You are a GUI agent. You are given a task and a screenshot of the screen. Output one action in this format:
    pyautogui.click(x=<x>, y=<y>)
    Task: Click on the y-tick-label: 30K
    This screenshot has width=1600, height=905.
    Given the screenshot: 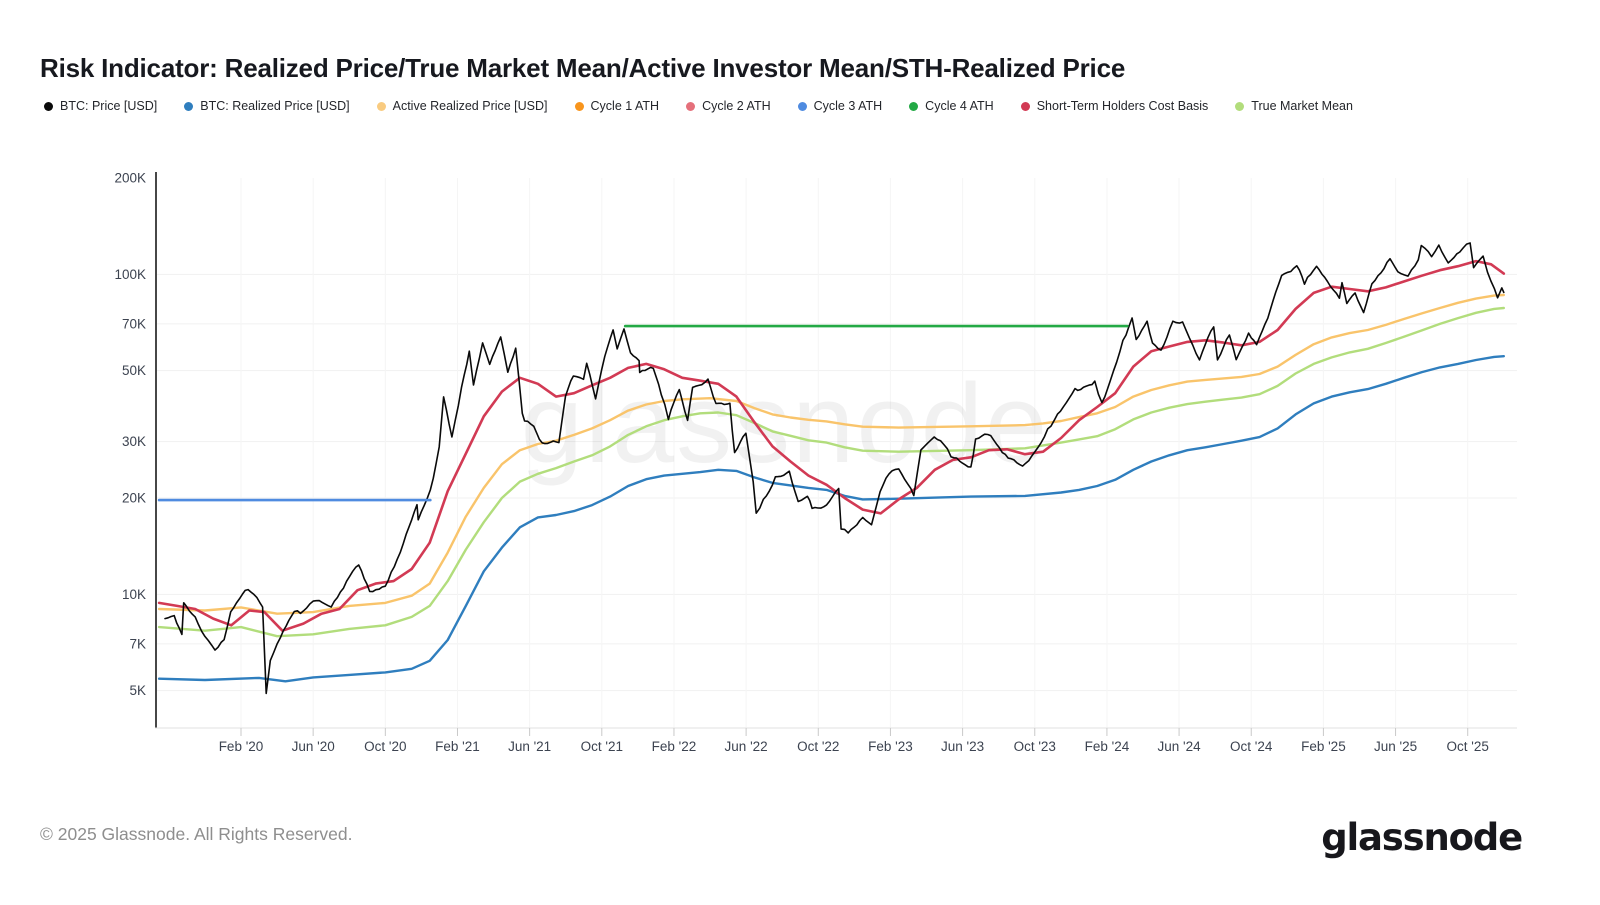 What is the action you would take?
    pyautogui.click(x=134, y=441)
    